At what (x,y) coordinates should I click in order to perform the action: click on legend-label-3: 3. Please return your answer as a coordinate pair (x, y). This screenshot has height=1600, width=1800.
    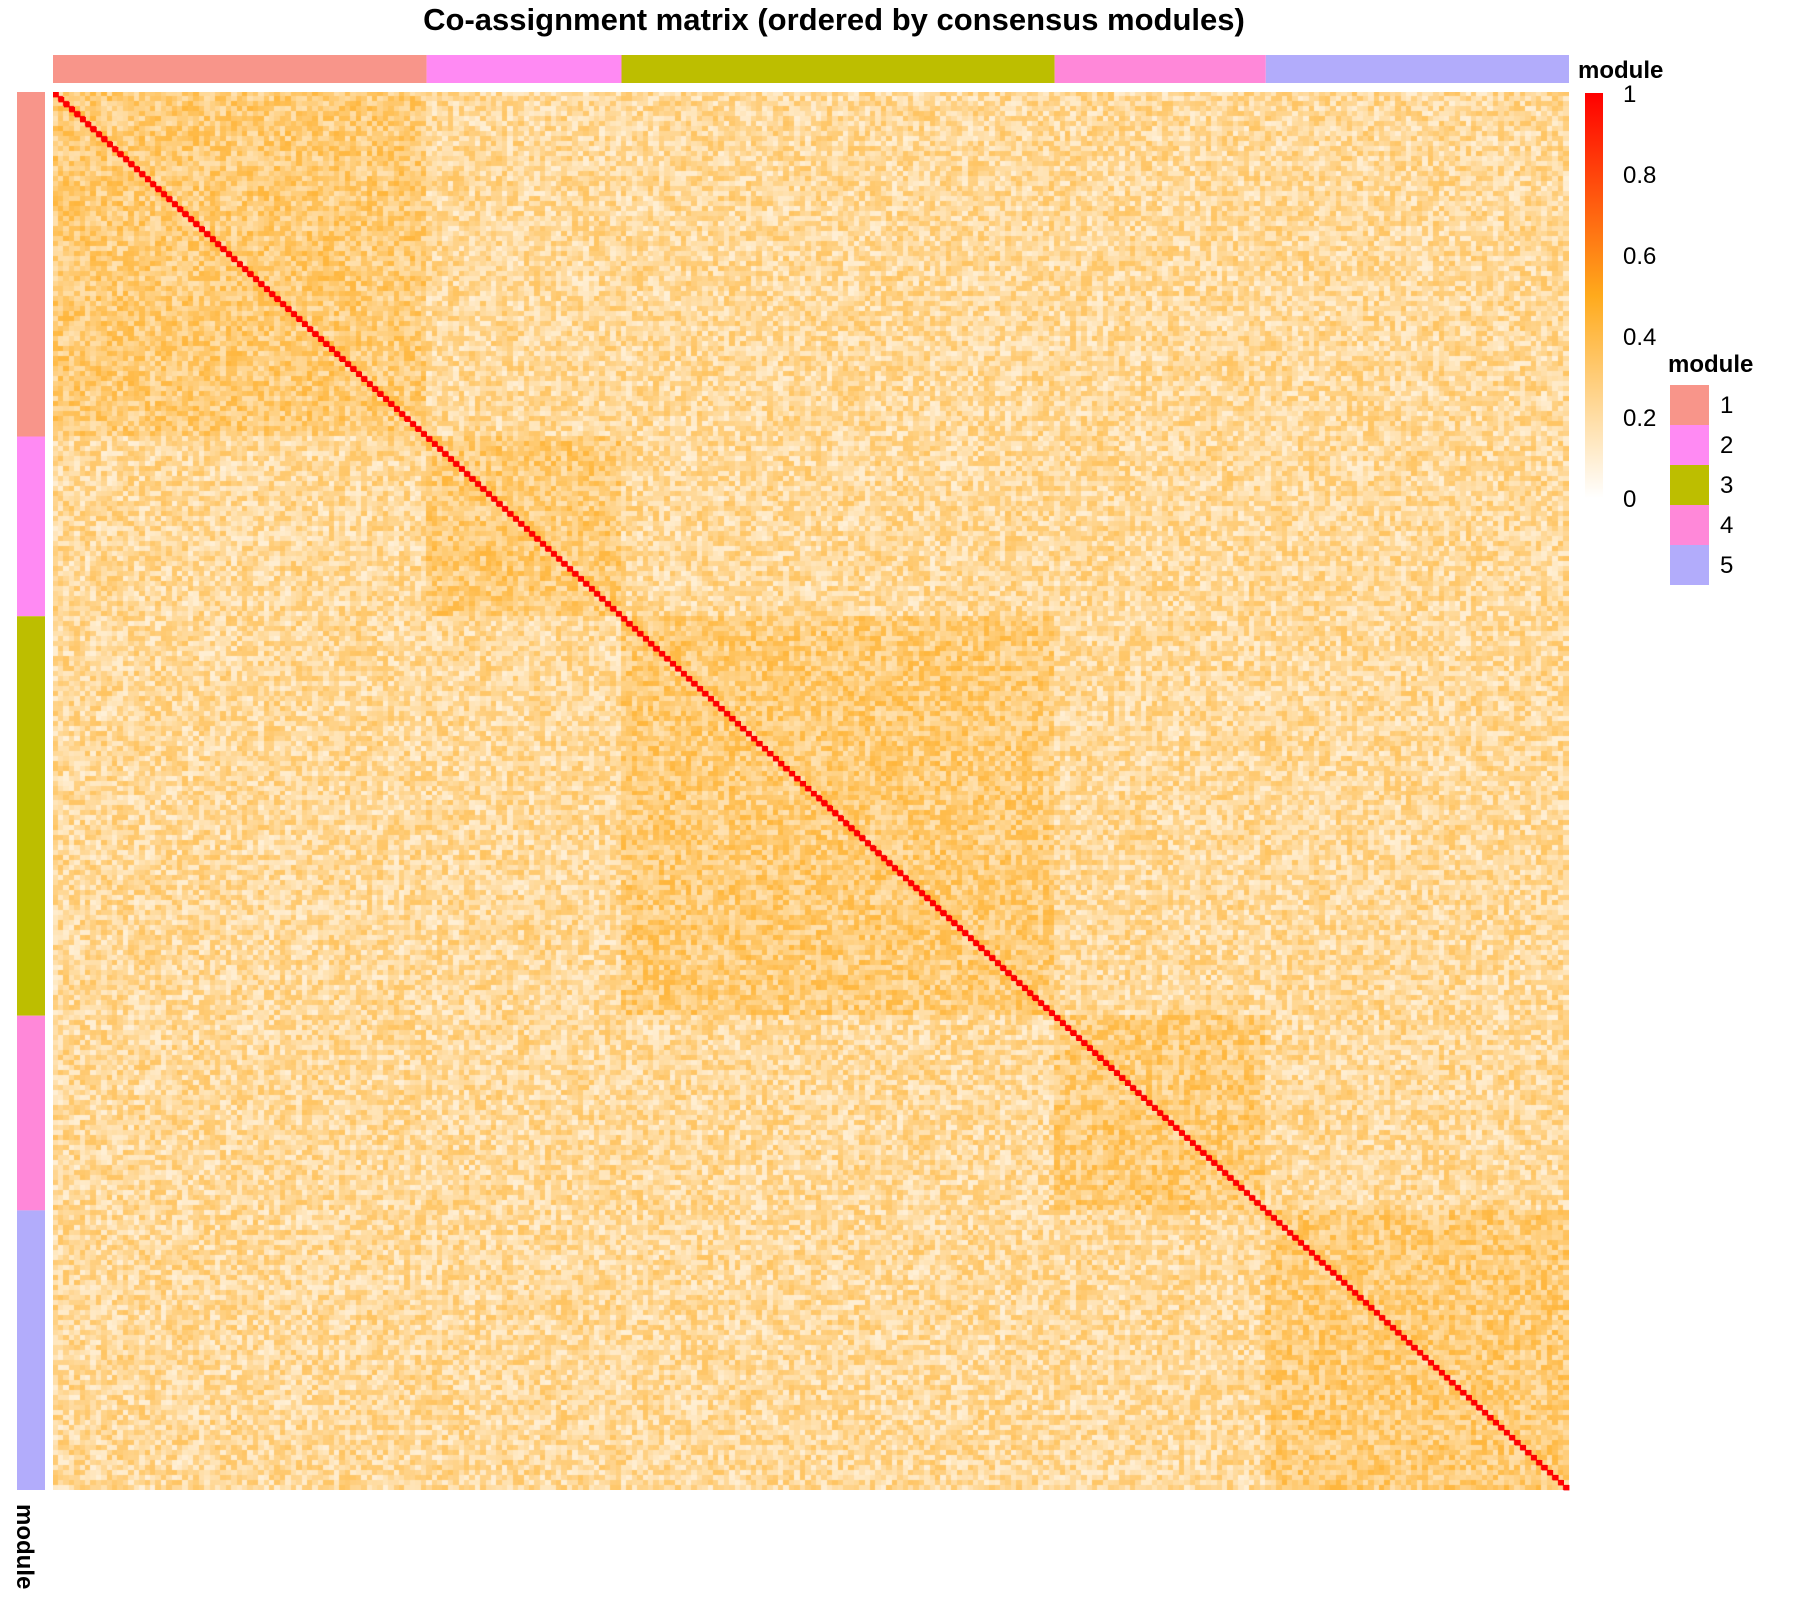
    Looking at the image, I should click on (1726, 485).